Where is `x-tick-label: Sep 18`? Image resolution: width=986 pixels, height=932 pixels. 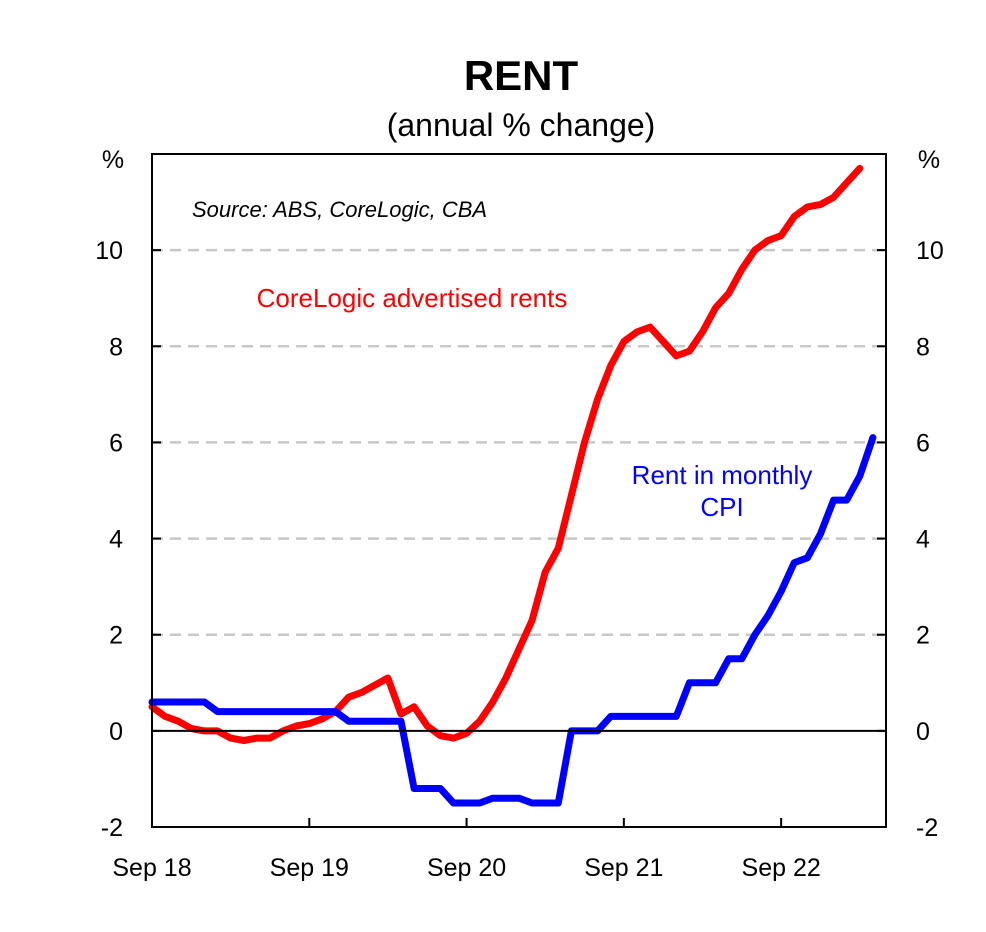 x-tick-label: Sep 18 is located at coordinates (151, 868).